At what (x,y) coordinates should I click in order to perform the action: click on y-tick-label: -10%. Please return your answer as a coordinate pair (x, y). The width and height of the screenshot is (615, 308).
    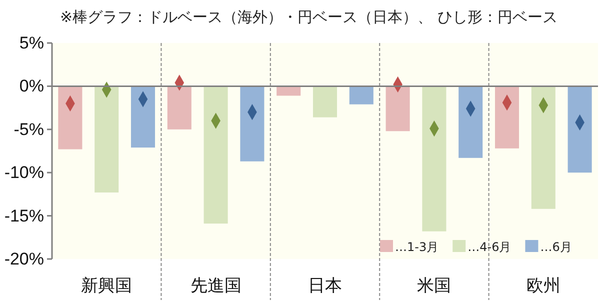
    Looking at the image, I should click on (24, 172).